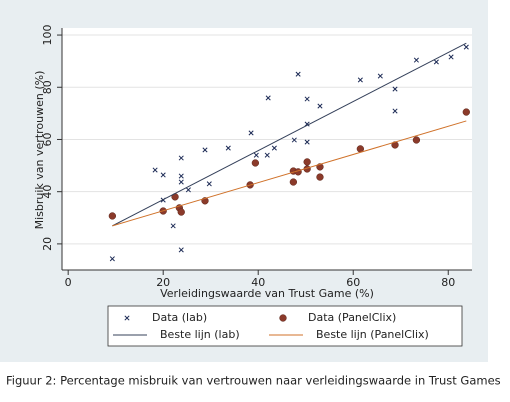 This screenshot has height=402, width=510. I want to click on x-tick-label: 80, so click(448, 282).